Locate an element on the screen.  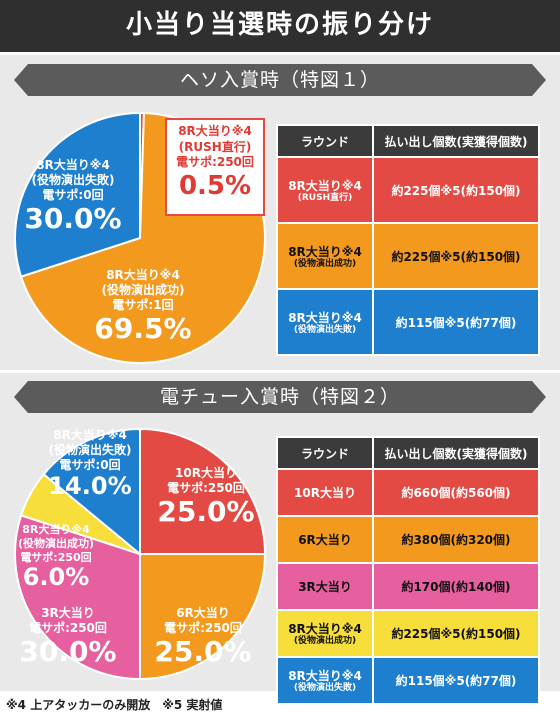
pie2-label-blue: 8R大当り※4 (役物演出失敗) 電サポ:0回 14.0% is located at coordinates (90, 464).